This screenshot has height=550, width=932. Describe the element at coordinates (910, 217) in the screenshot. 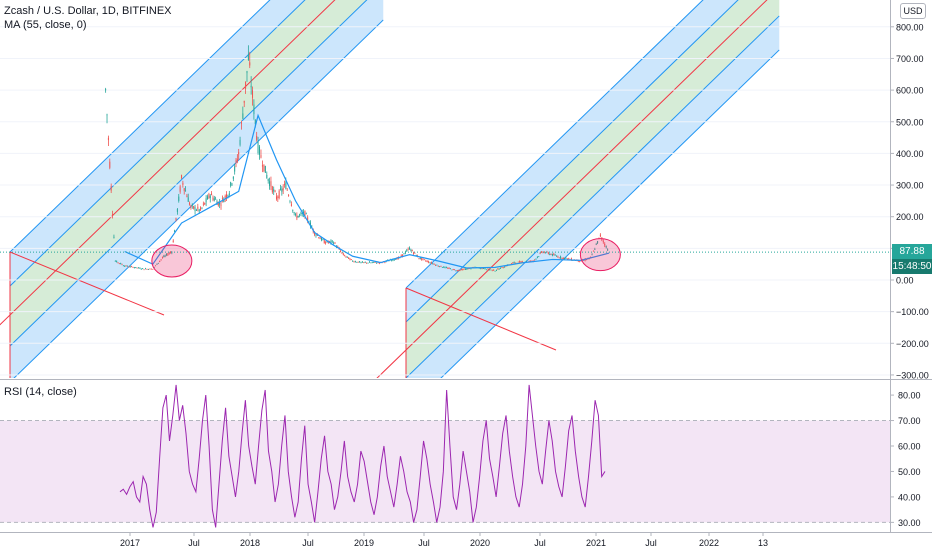

I see `y-tick-label: 200.00` at that location.